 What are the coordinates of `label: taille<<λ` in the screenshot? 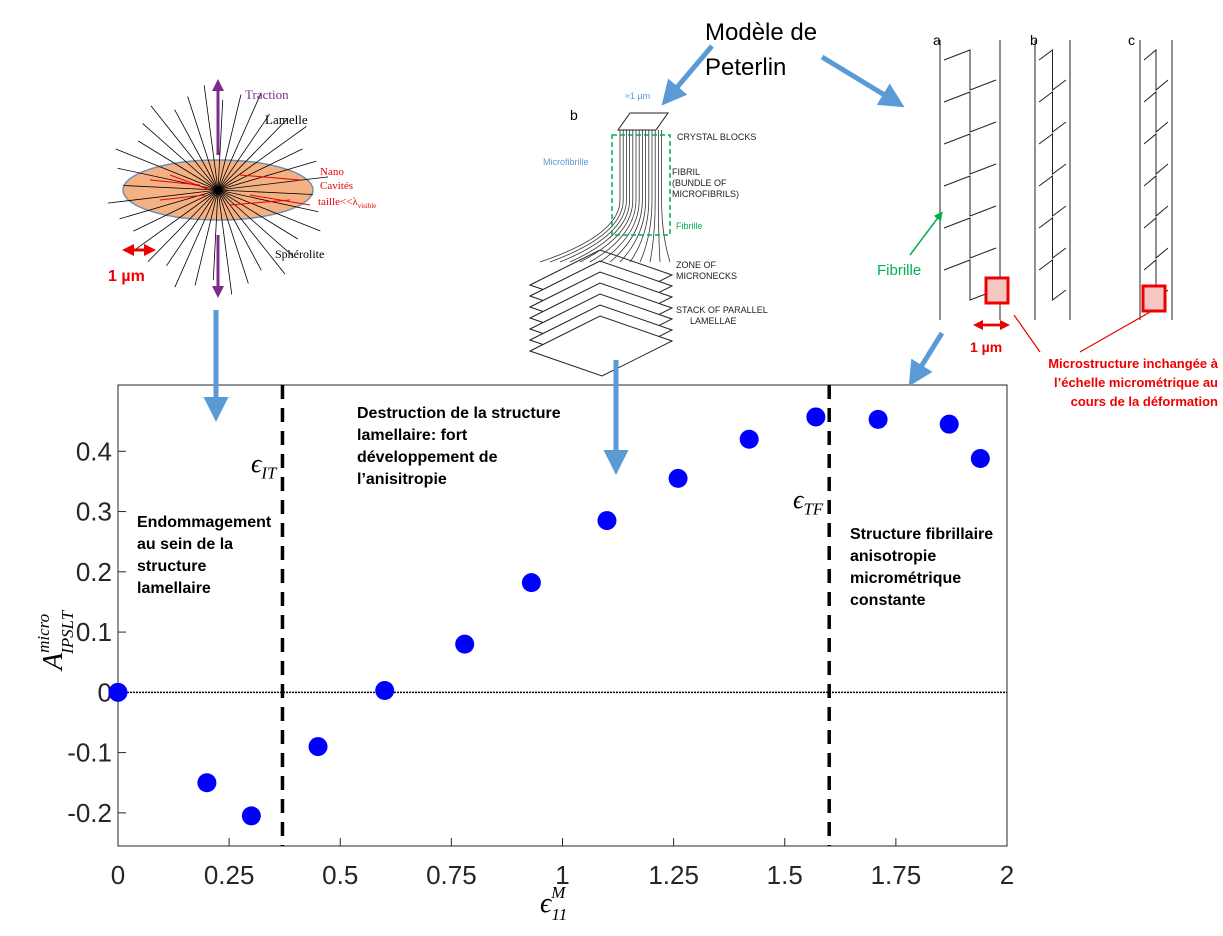 It's located at (338, 202).